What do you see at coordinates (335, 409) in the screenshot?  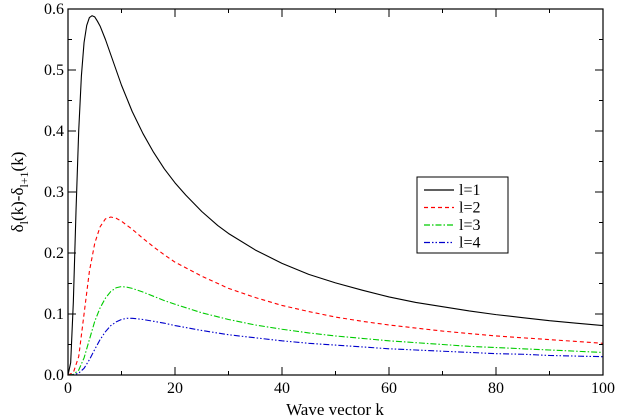 I see `x-axis-label: Wave vector k` at bounding box center [335, 409].